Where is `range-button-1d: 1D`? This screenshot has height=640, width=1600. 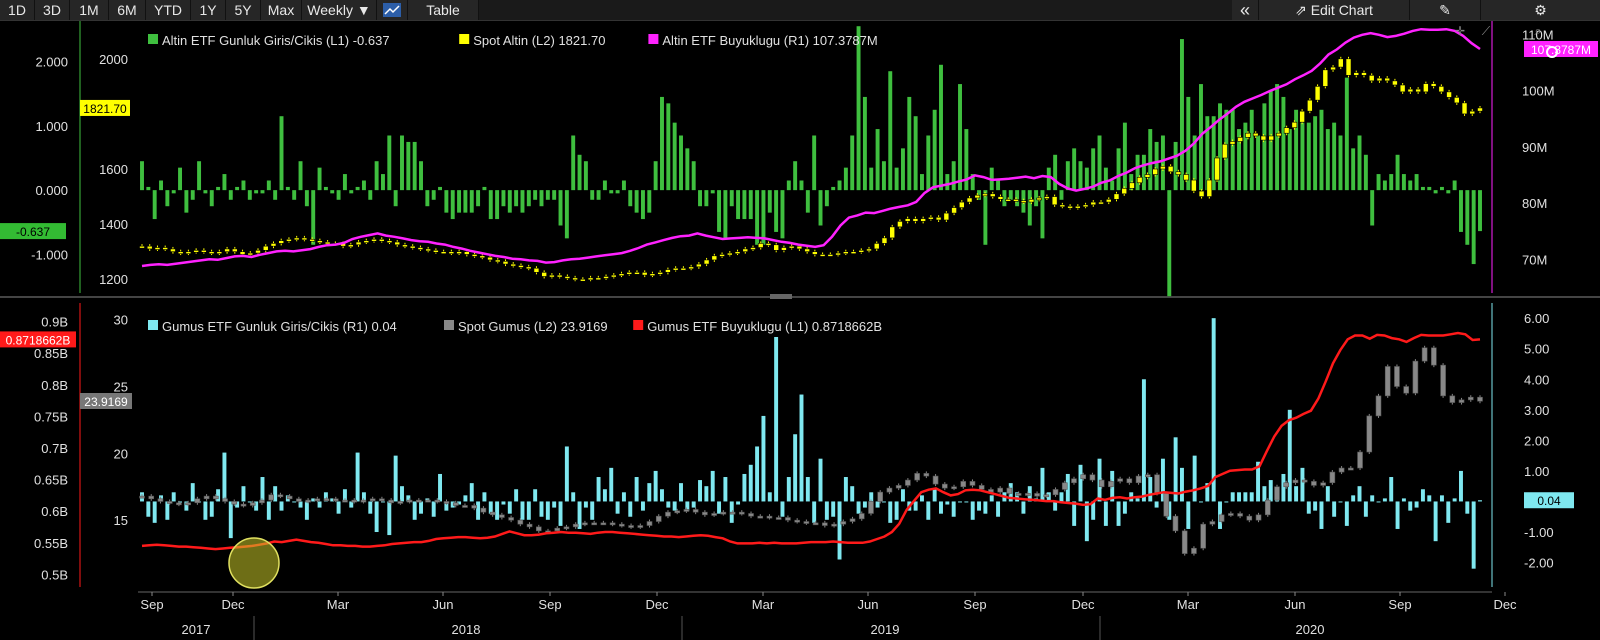
range-button-1d: 1D is located at coordinates (17, 10).